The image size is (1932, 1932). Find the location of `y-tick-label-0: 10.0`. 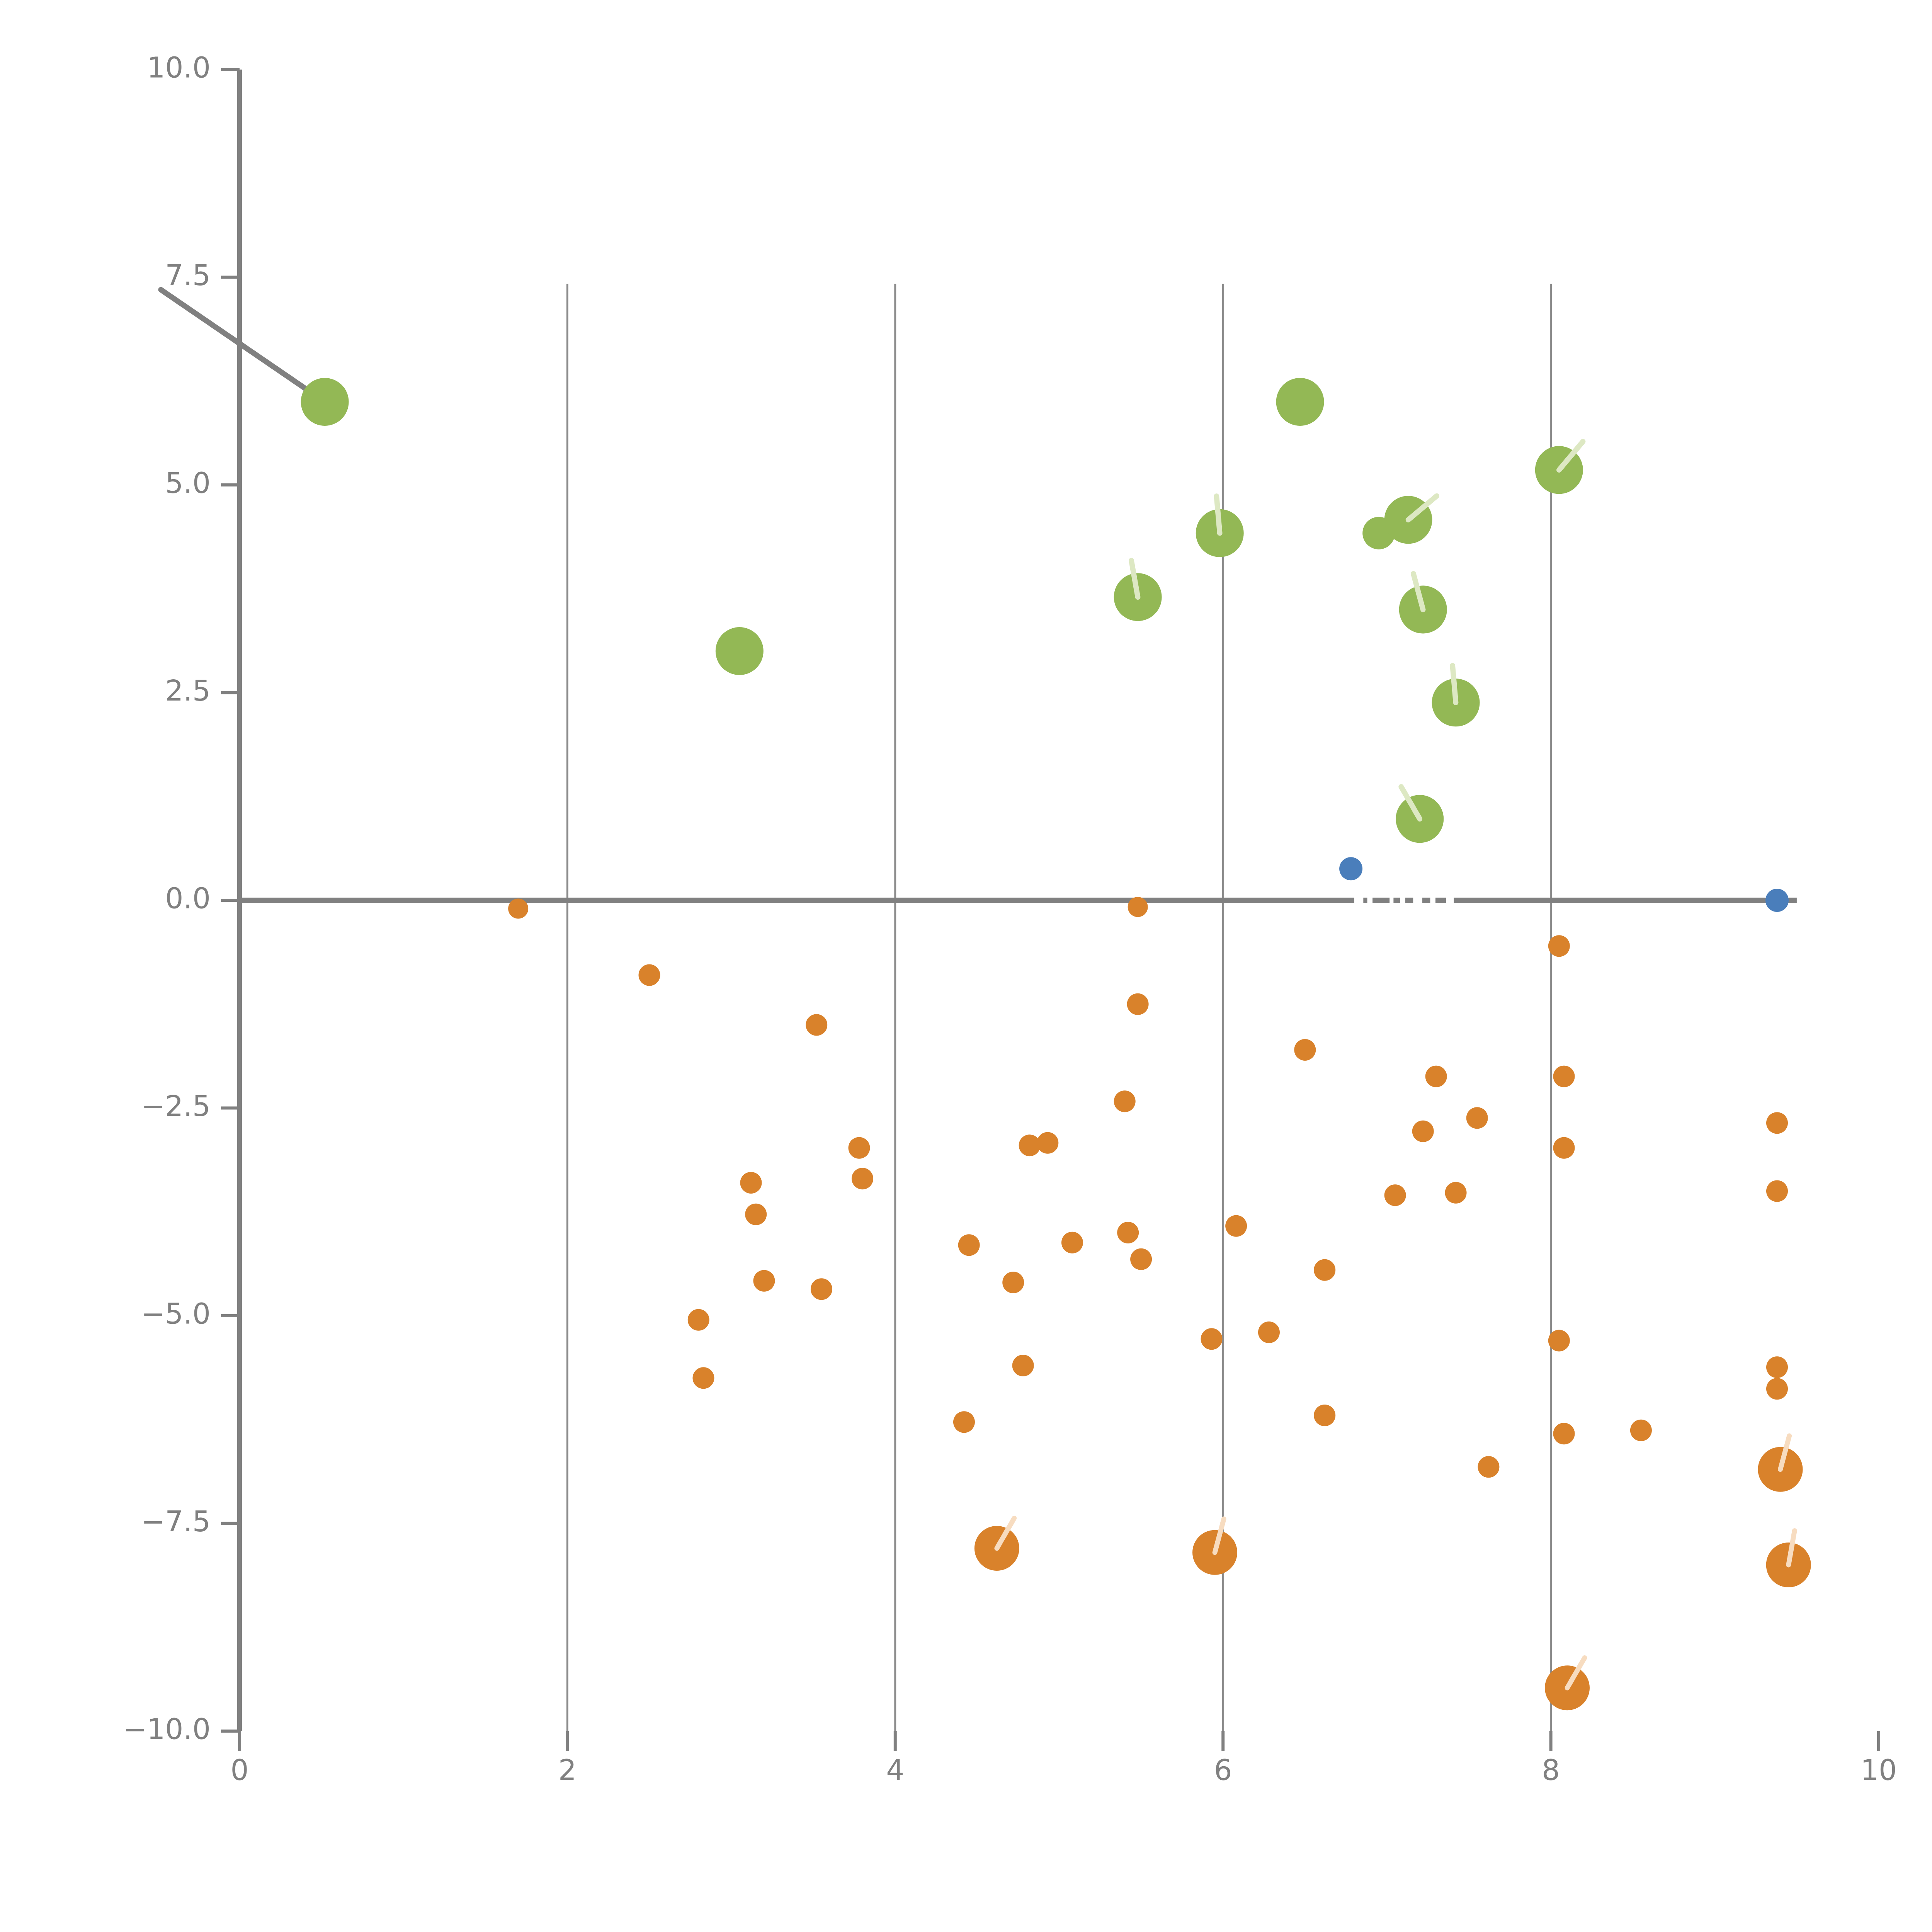

y-tick-label-0: 10.0 is located at coordinates (179, 68).